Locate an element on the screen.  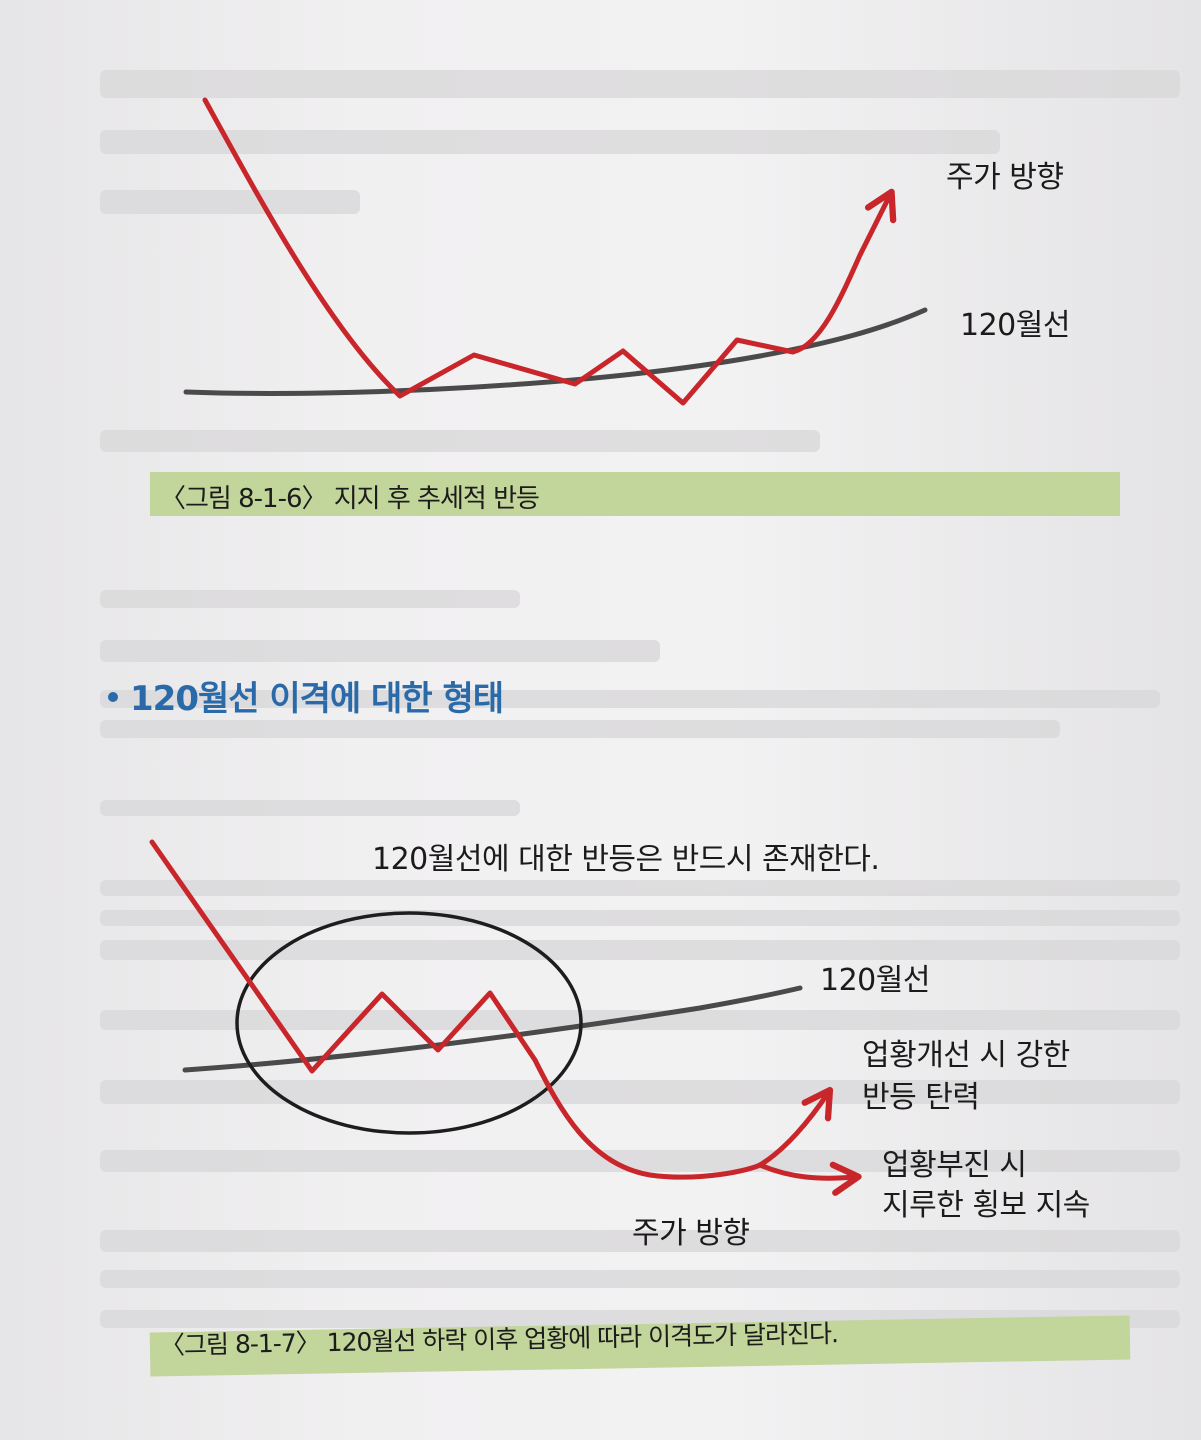
section-heading-text: 120월선 이격에 대한 형태 is located at coordinates (317, 699).